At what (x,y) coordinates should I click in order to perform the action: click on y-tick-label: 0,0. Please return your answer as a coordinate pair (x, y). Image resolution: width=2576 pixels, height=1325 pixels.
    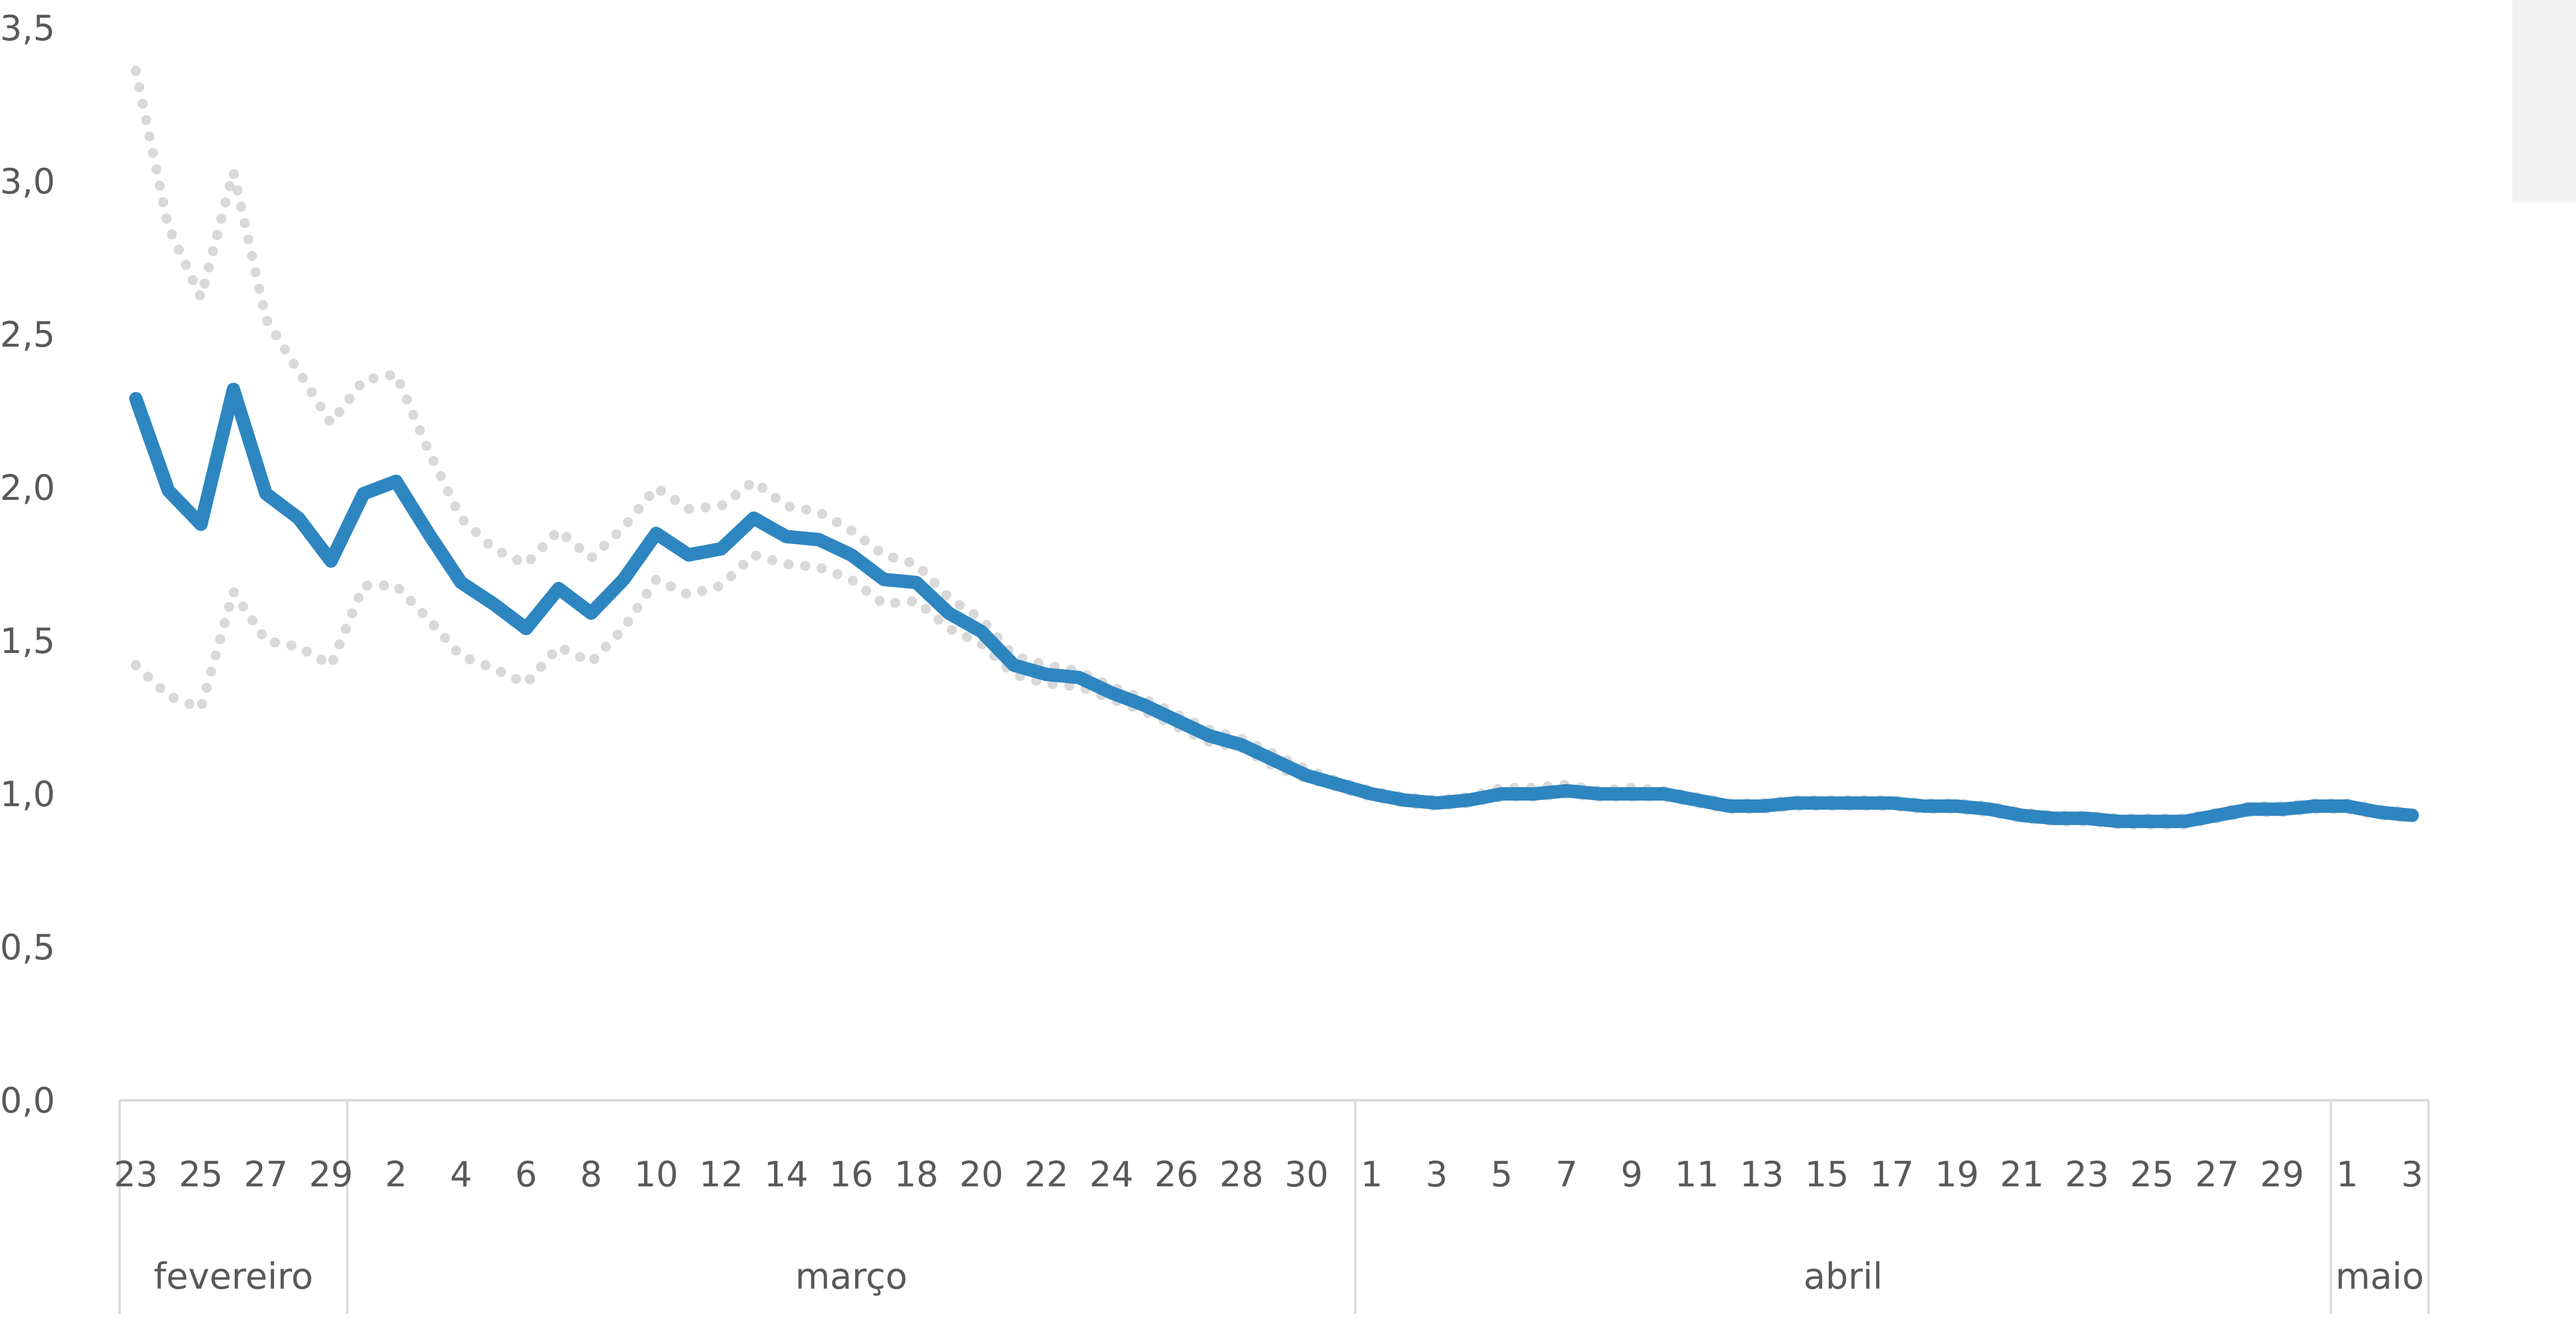
    Looking at the image, I should click on (27, 1100).